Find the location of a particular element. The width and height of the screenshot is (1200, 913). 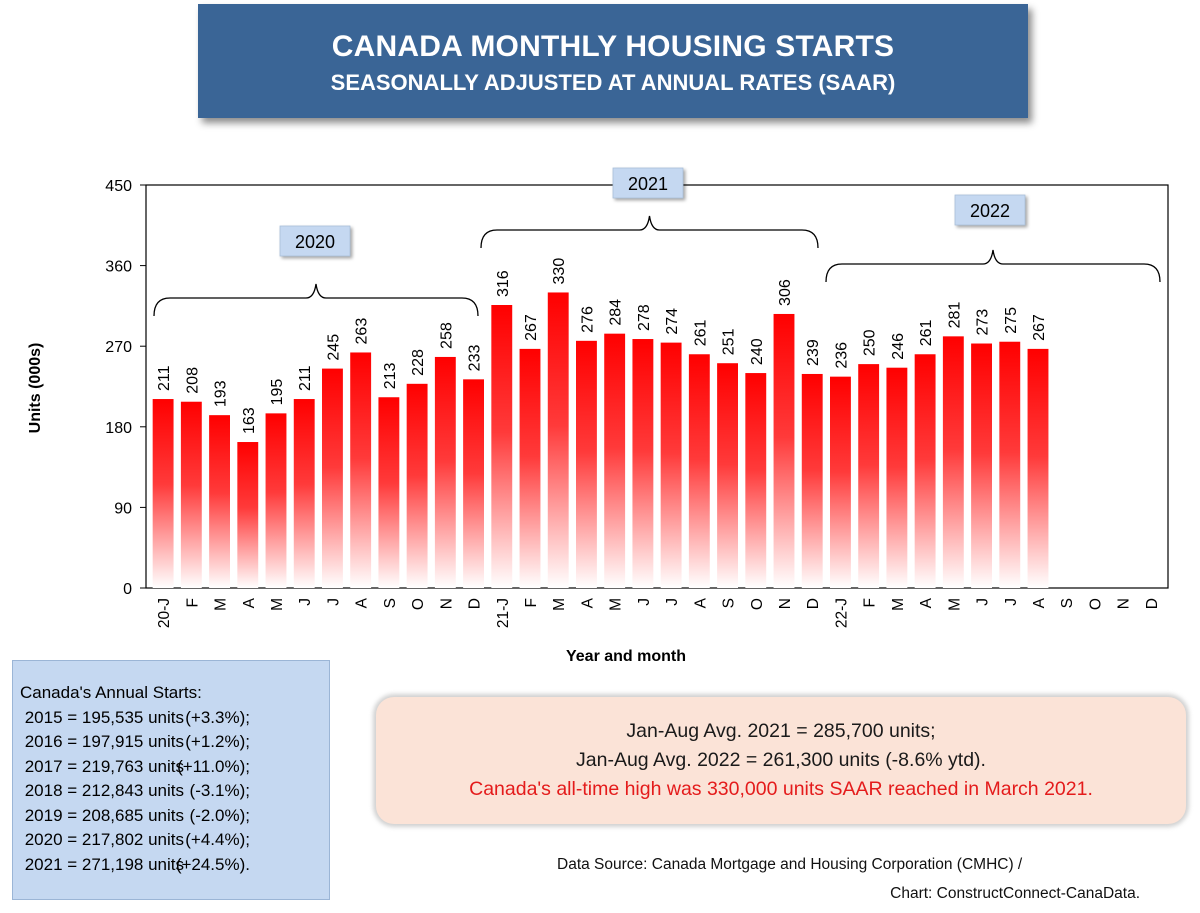

annual-starts-change: (+24.5%). is located at coordinates (212, 864).